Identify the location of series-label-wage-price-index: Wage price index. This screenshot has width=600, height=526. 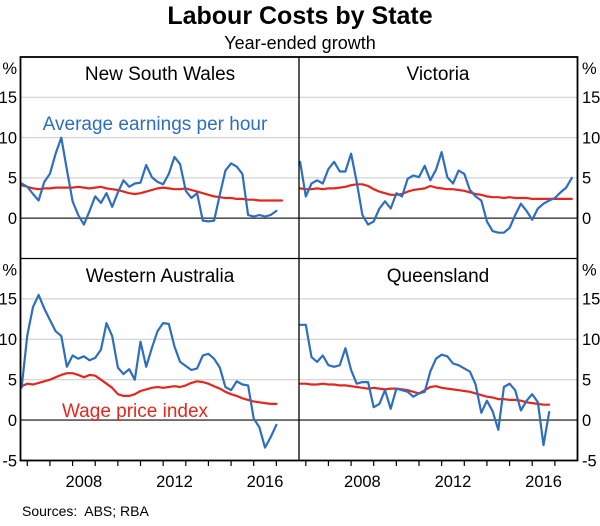
(135, 411).